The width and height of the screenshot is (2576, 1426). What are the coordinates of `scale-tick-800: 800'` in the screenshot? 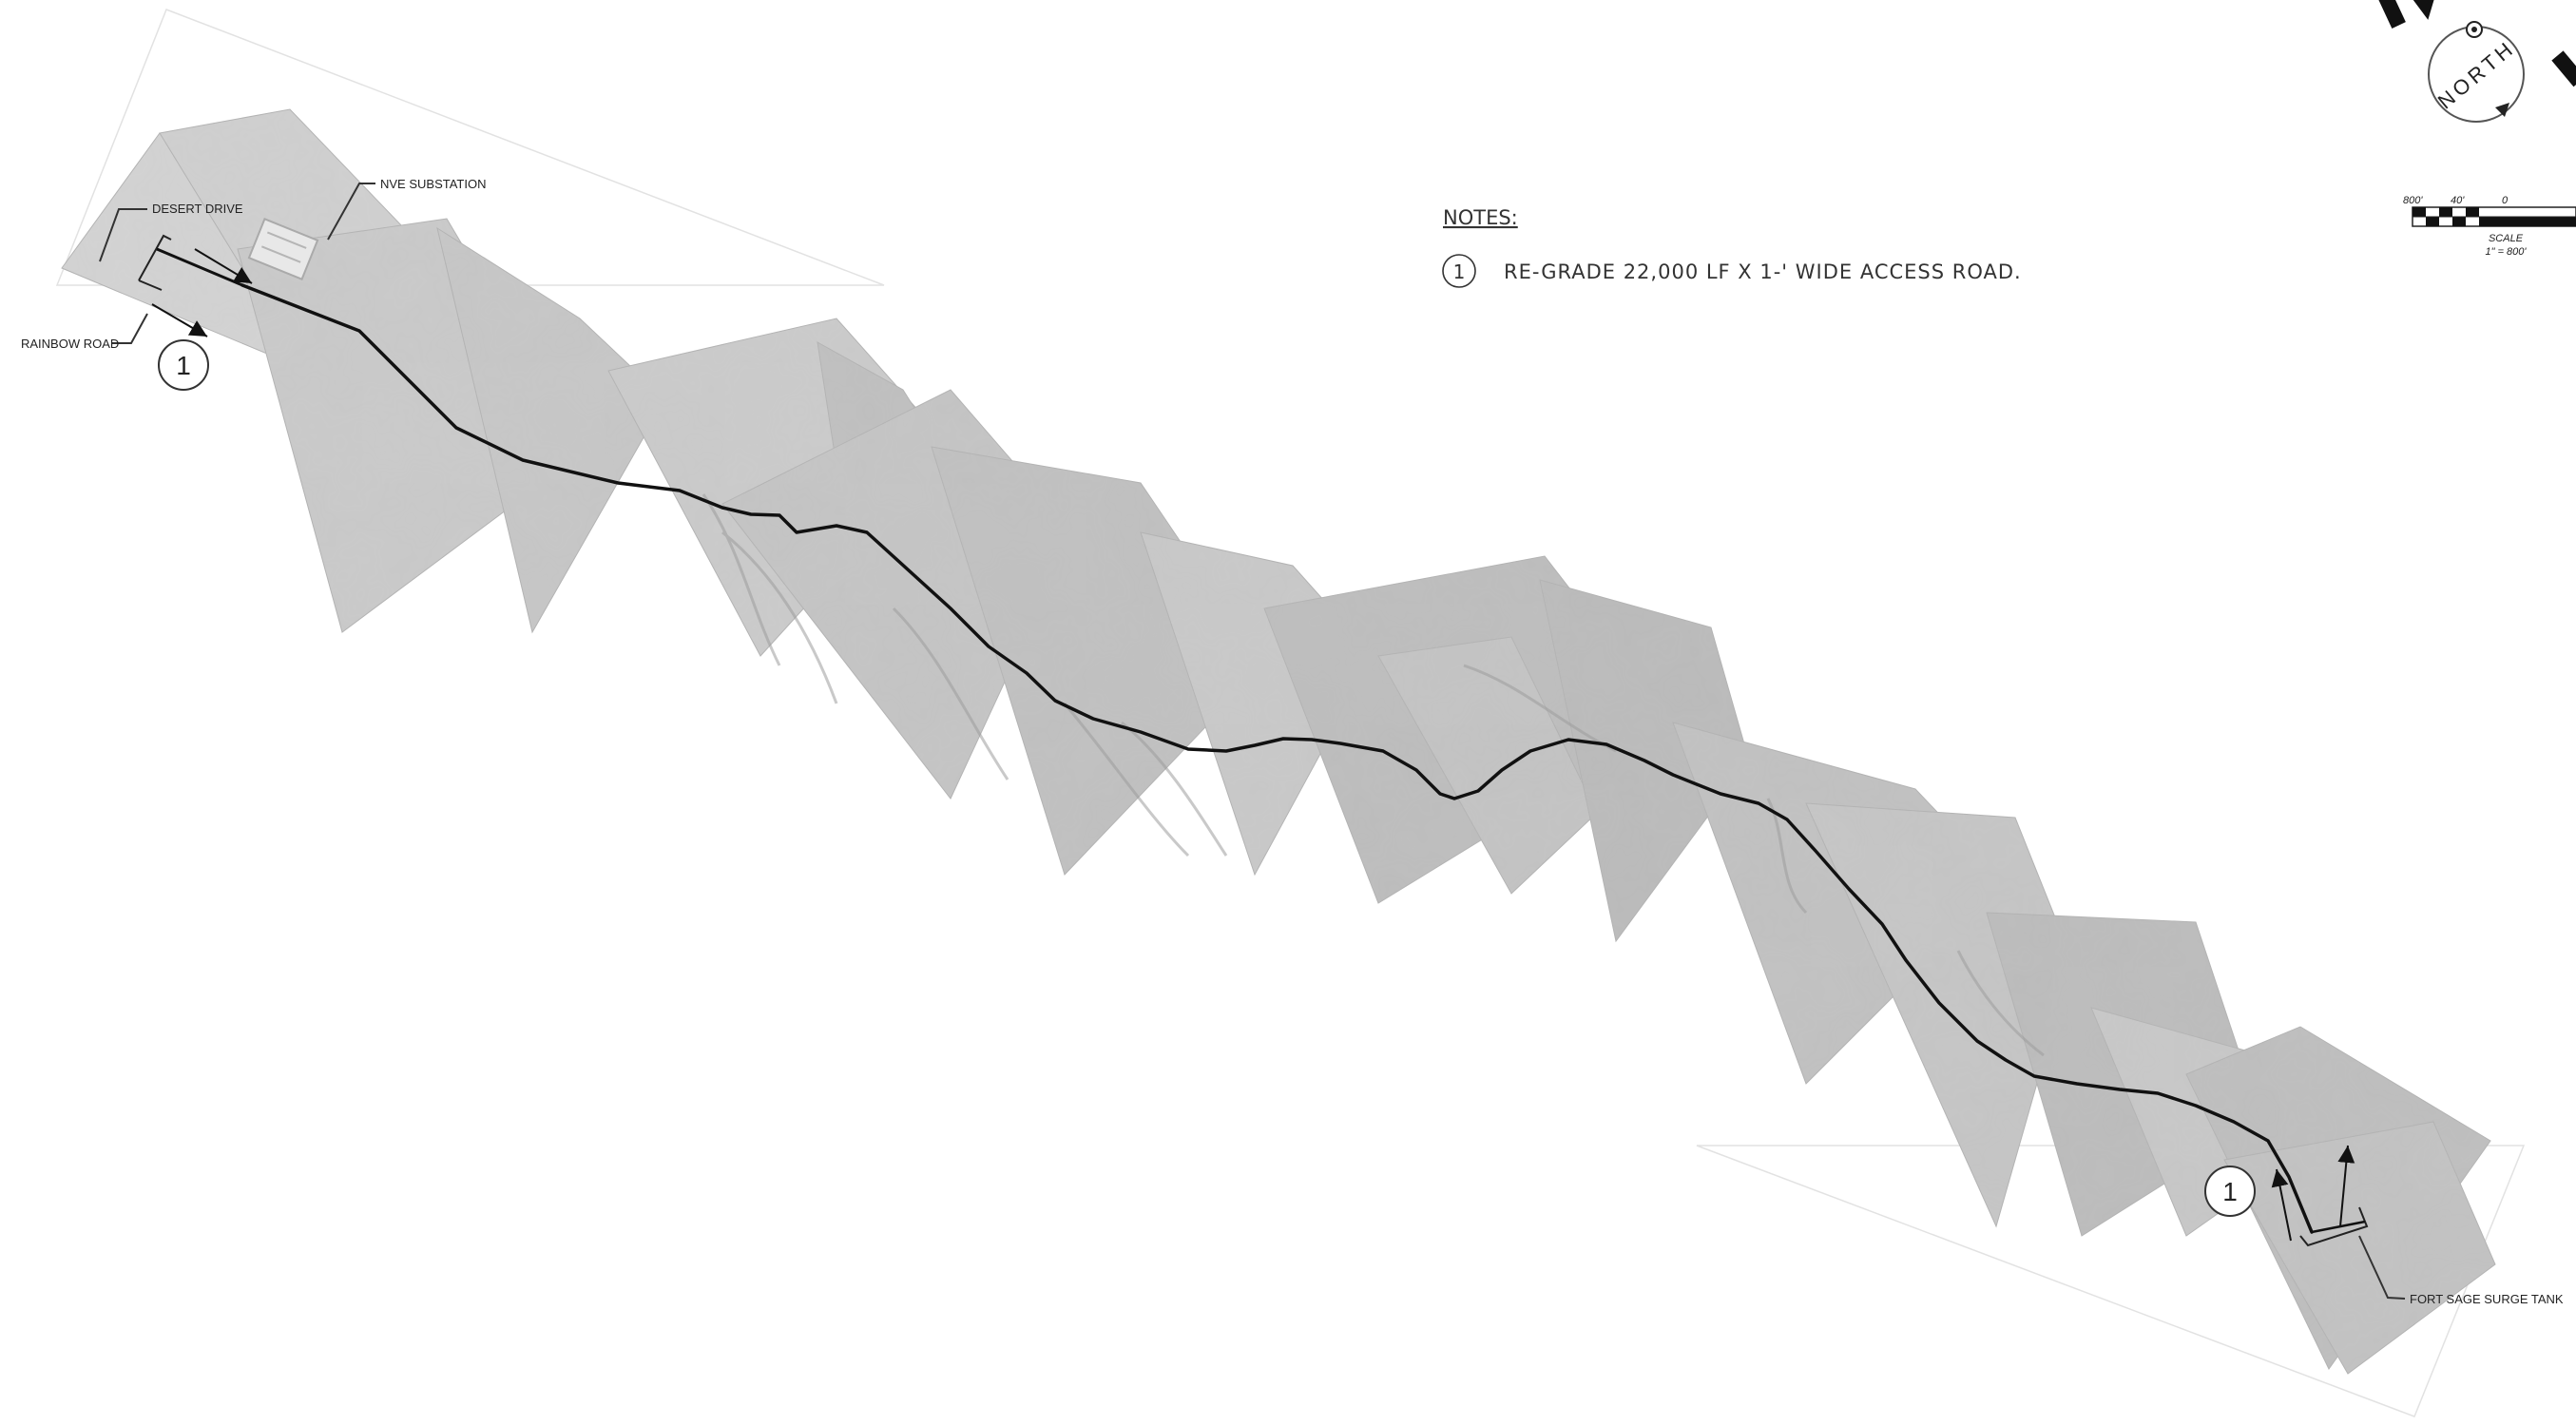 It's located at (2413, 200).